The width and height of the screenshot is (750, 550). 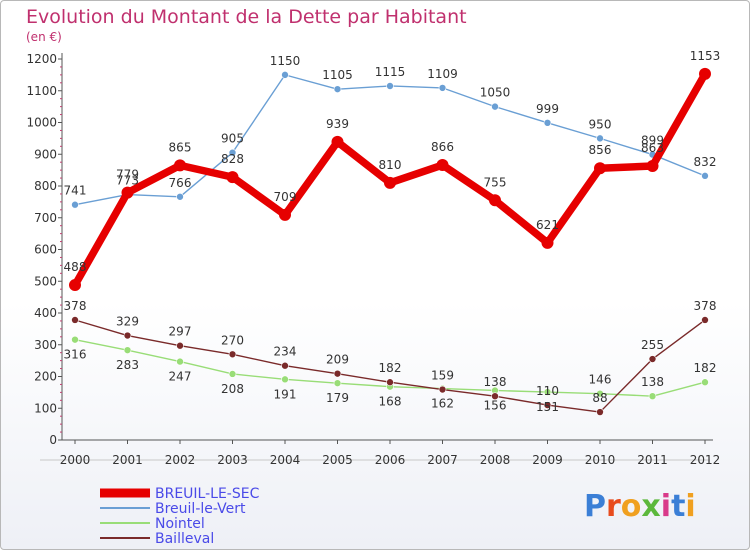 I want to click on data-label: 709, so click(x=285, y=197).